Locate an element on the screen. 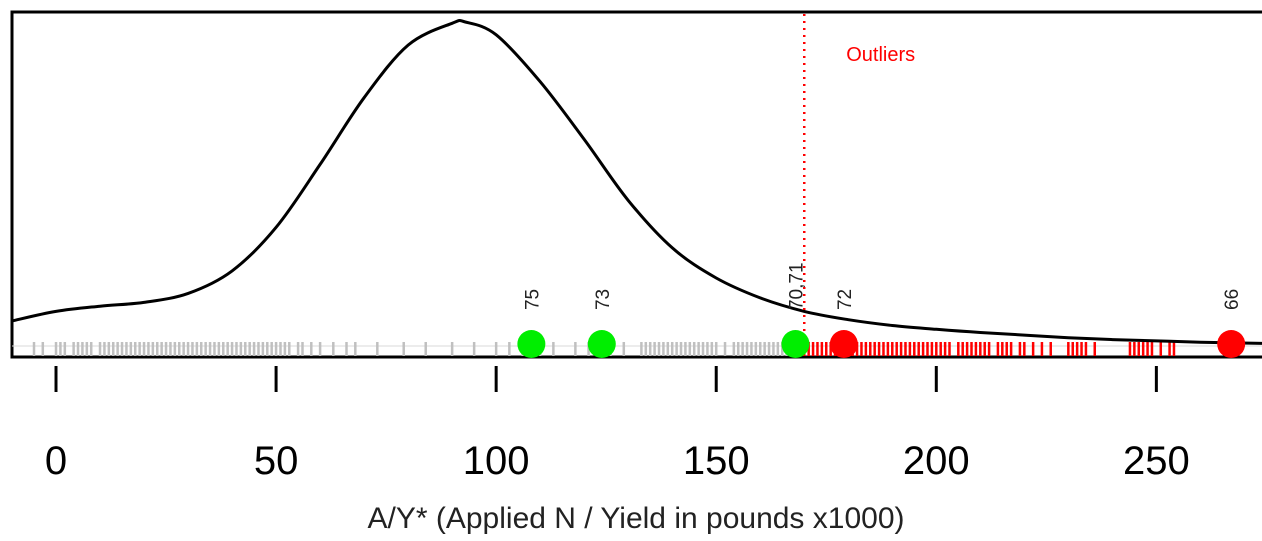  highlighted-points: 75 73 70,71 72 66 is located at coordinates (881, 310).